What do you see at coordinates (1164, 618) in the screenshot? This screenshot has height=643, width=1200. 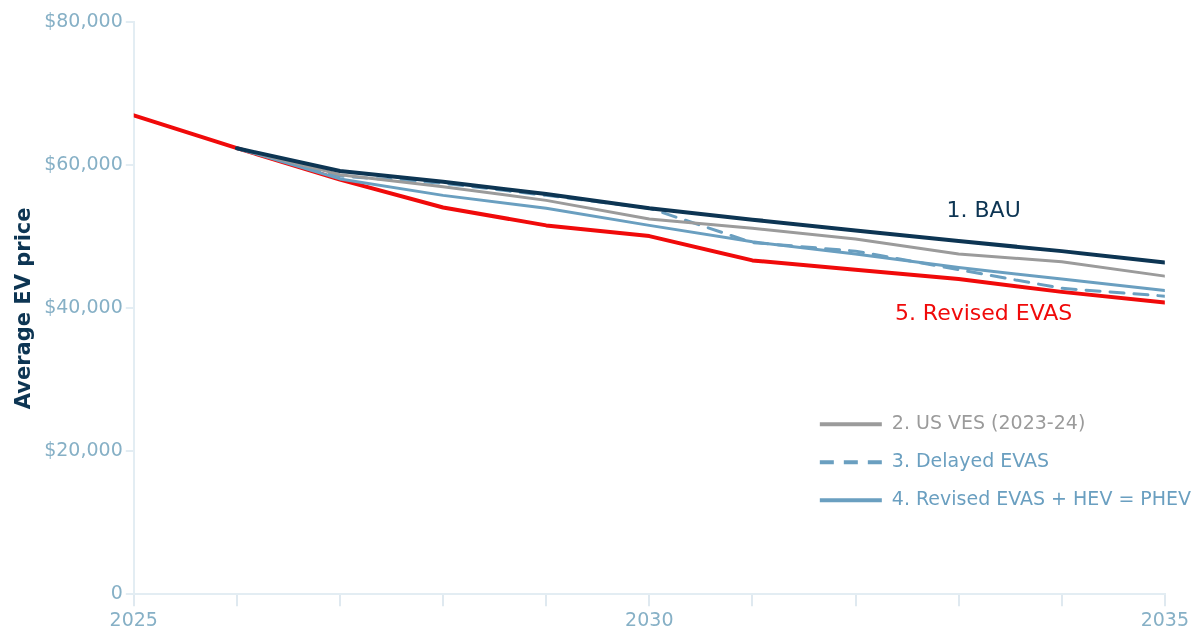 I see `x-tick-label: 2035` at bounding box center [1164, 618].